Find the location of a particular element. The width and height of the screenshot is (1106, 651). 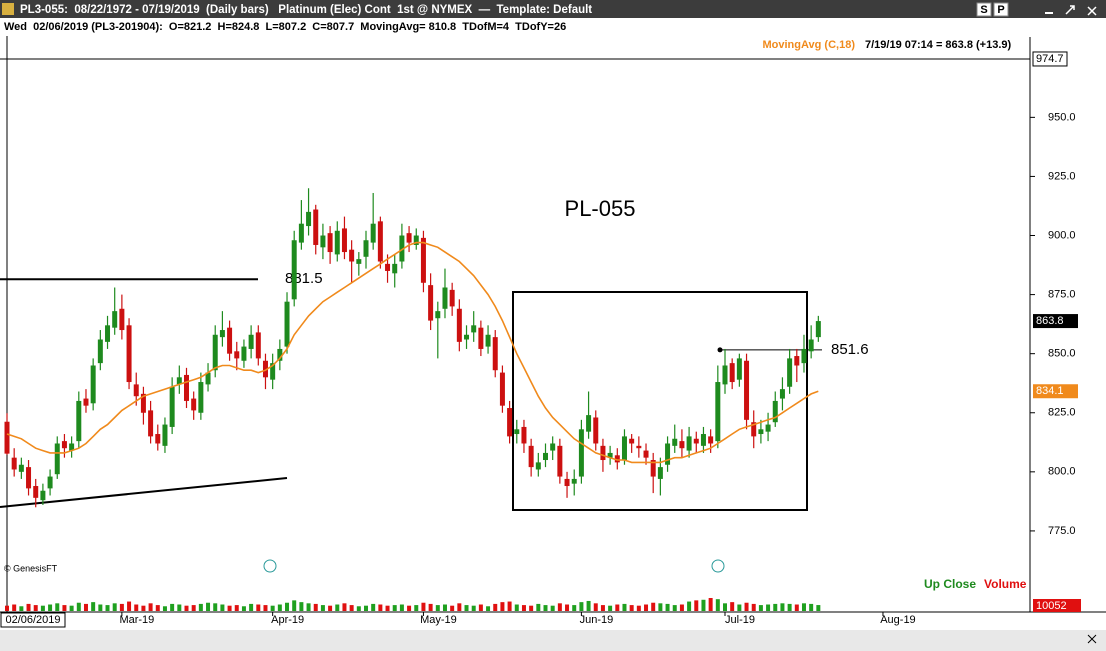

y-tick-label: 775.0 is located at coordinates (1062, 531).